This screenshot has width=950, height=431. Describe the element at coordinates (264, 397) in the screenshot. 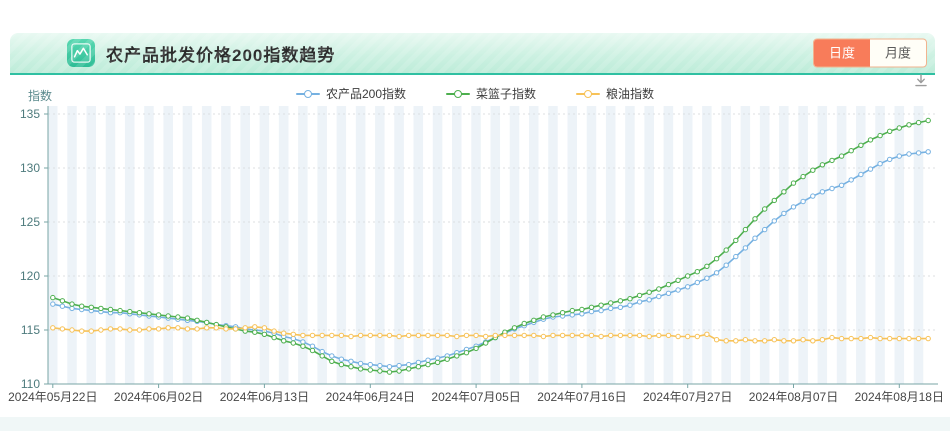

I see `x-tick-label: 2024年06月13日` at that location.